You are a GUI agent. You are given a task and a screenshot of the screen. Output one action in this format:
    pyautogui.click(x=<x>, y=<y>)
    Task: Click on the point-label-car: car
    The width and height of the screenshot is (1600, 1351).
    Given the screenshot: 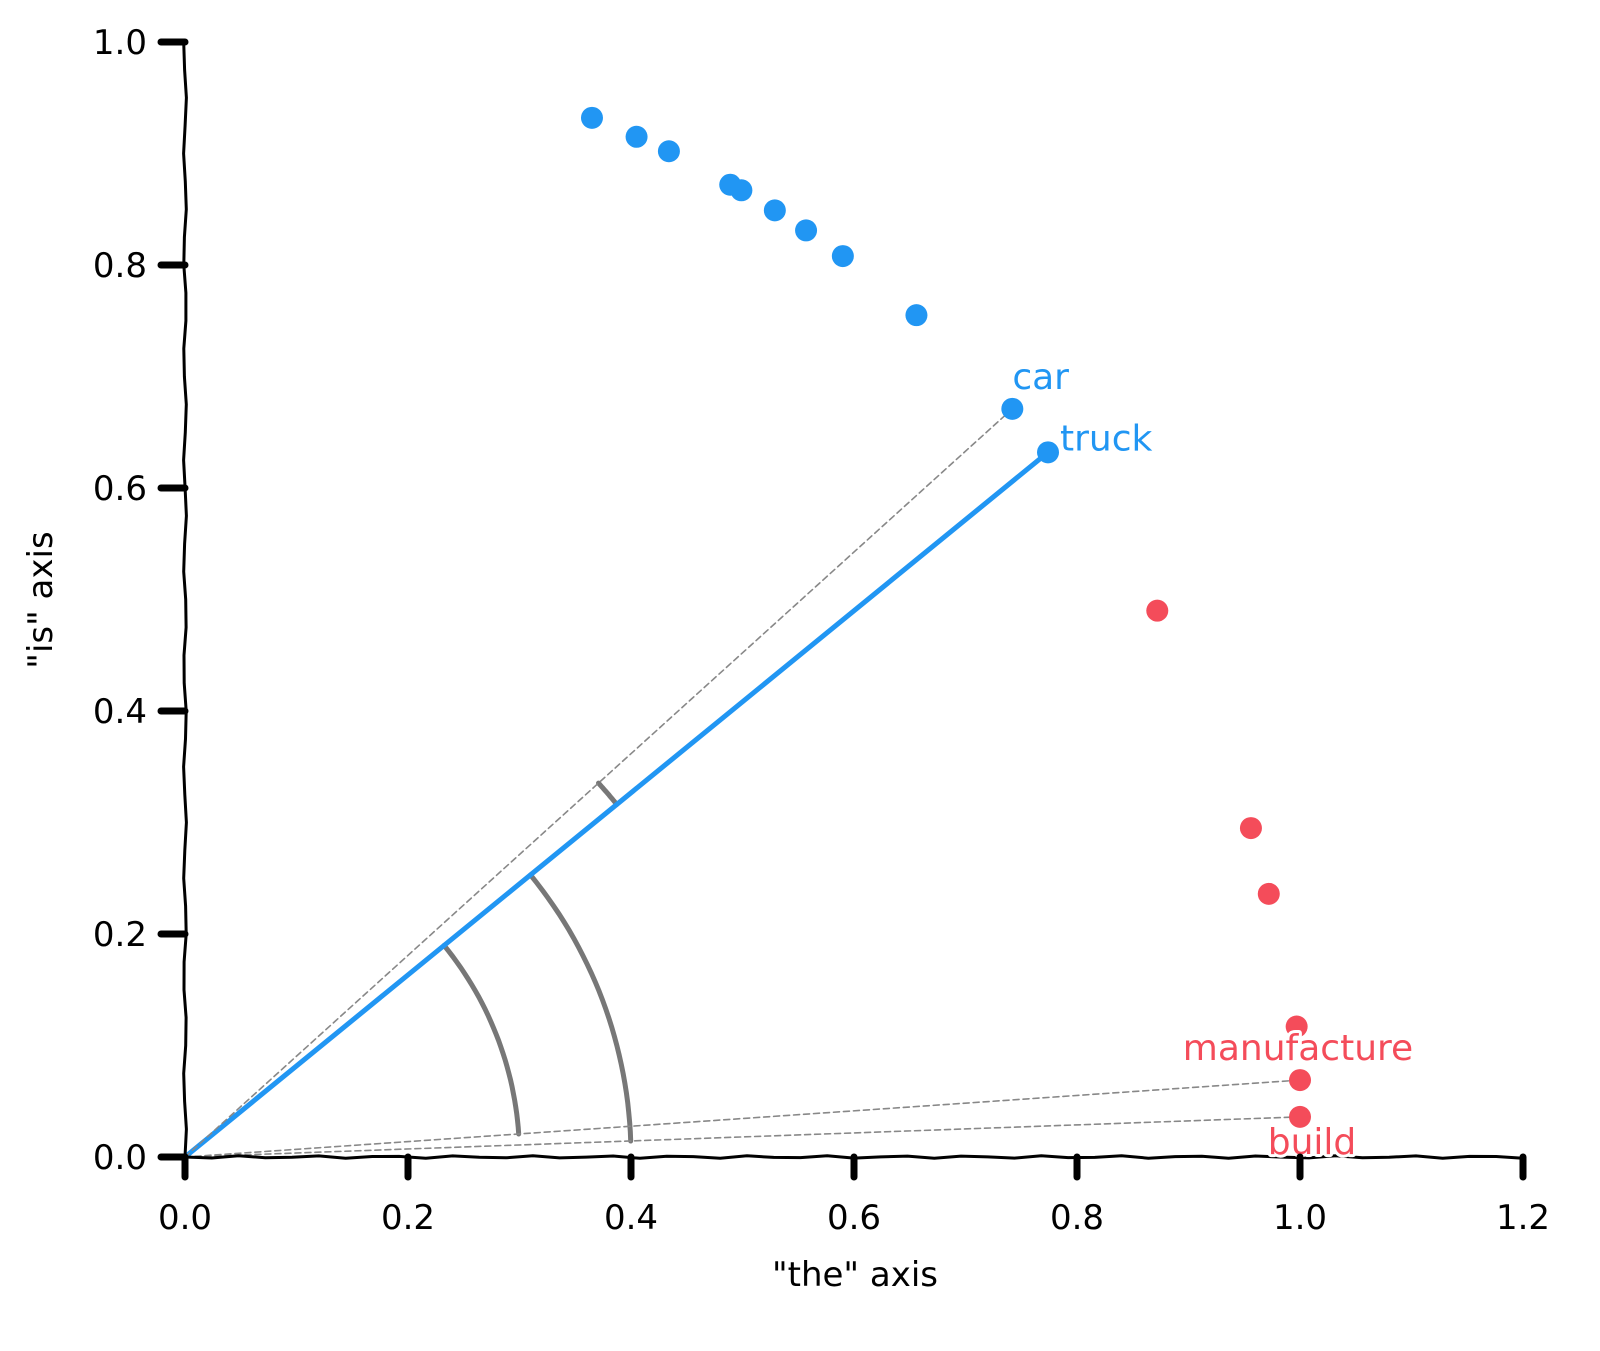 What is the action you would take?
    pyautogui.click(x=1040, y=377)
    